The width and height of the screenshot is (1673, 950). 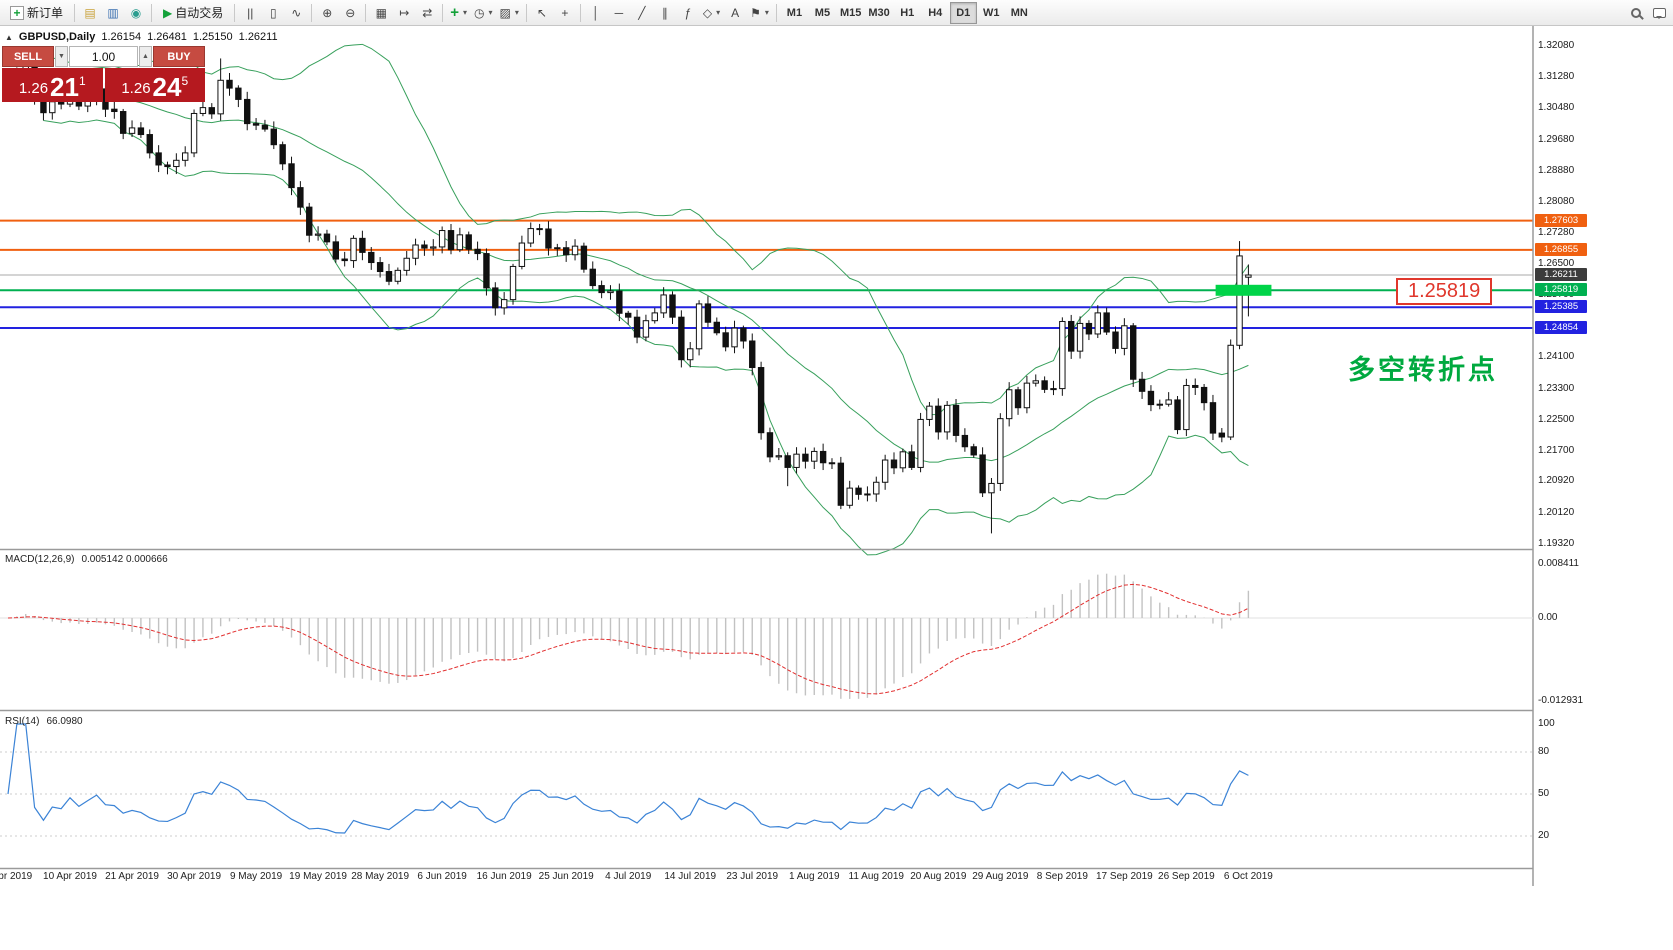 What do you see at coordinates (759, 13) in the screenshot?
I see `label-tool-button: ⚑ ▾` at bounding box center [759, 13].